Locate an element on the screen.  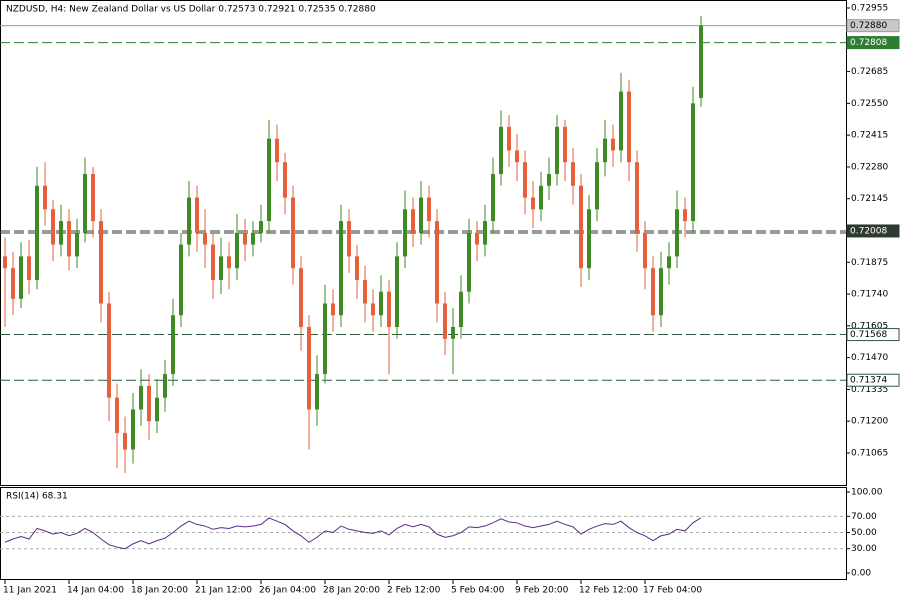
y-tick-label: 0.72280 is located at coordinates (869, 167).